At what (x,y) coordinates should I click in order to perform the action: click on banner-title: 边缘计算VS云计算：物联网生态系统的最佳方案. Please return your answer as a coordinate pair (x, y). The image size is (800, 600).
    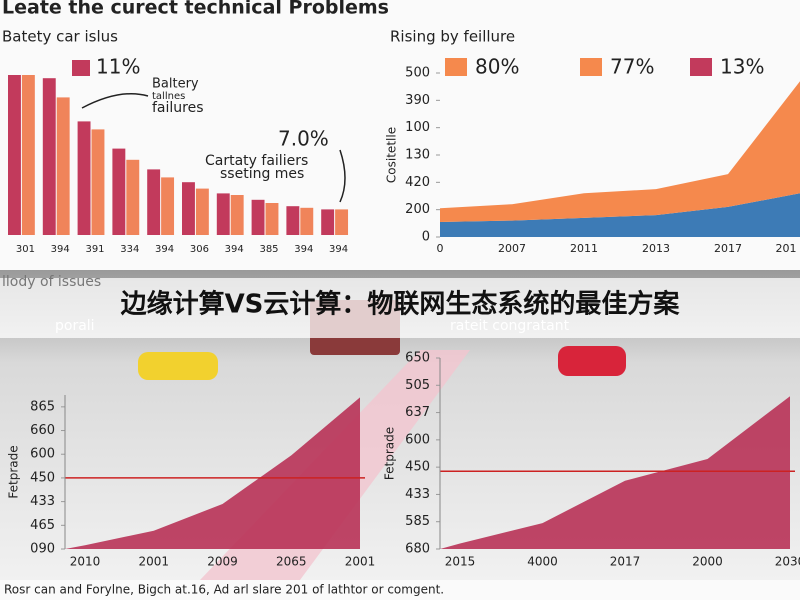
    Looking at the image, I should click on (401, 304).